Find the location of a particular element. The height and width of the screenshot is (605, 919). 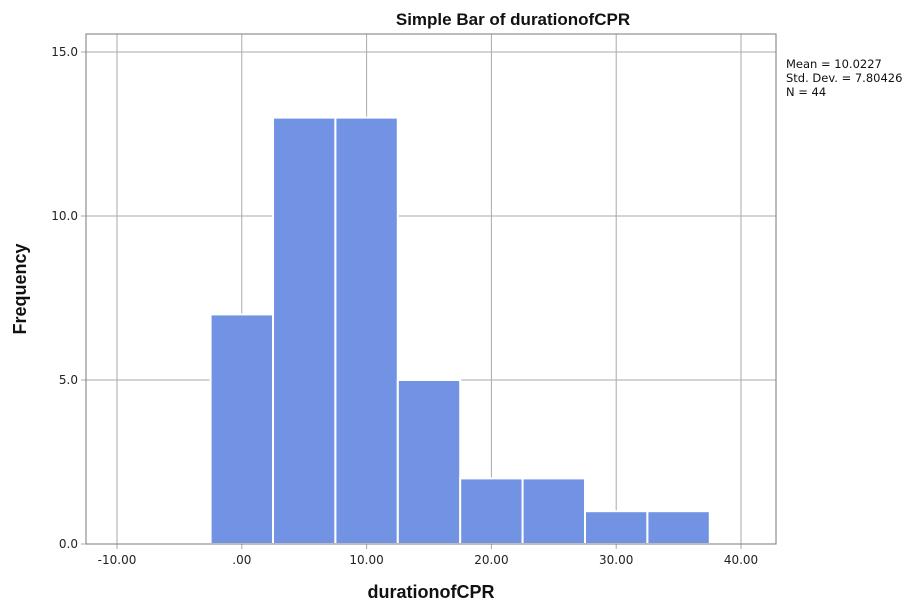

y-axis-label: Frequency is located at coordinates (20, 288).